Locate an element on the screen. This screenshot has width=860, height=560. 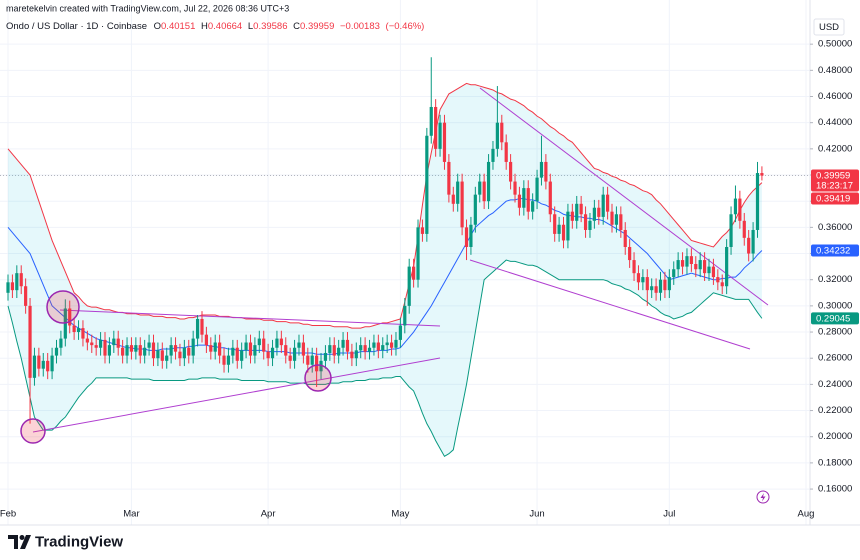
x-tick-label: Apr is located at coordinates (268, 514).